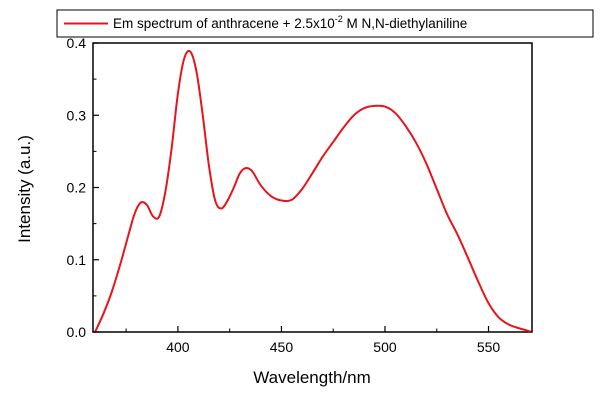  Describe the element at coordinates (224, 23) in the screenshot. I see `legend-label-main: Em spectrum of anthracene + 2.5x10` at that location.